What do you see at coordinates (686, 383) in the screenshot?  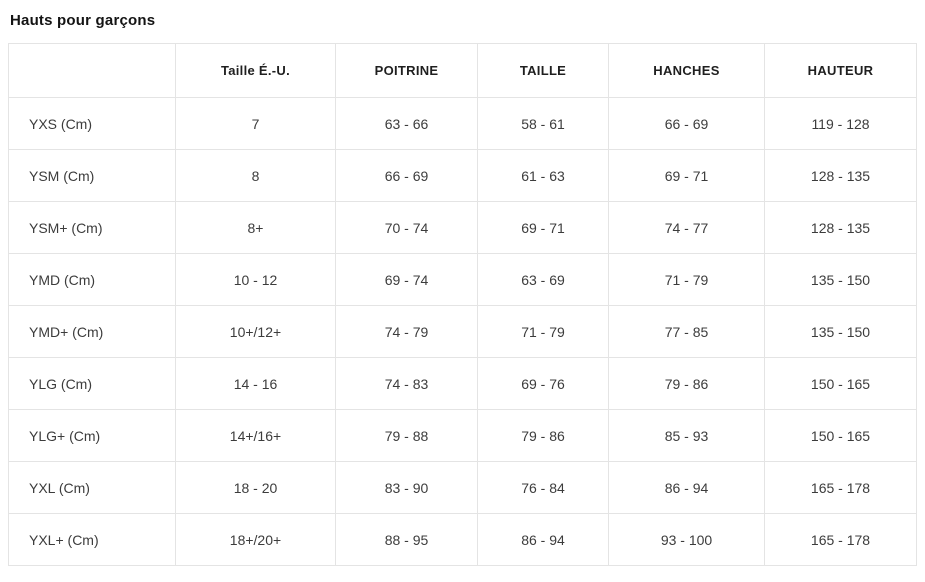 I see `hips-cell: 79 - 86` at bounding box center [686, 383].